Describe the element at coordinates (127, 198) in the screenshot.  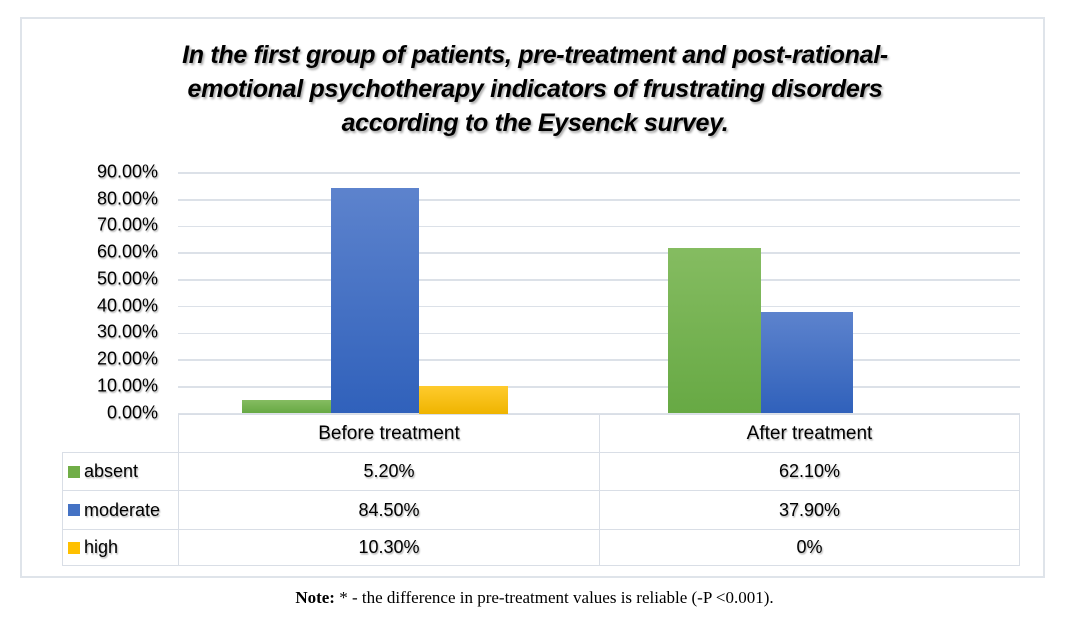
I see `y-axis-tick-label: 80.00%` at that location.